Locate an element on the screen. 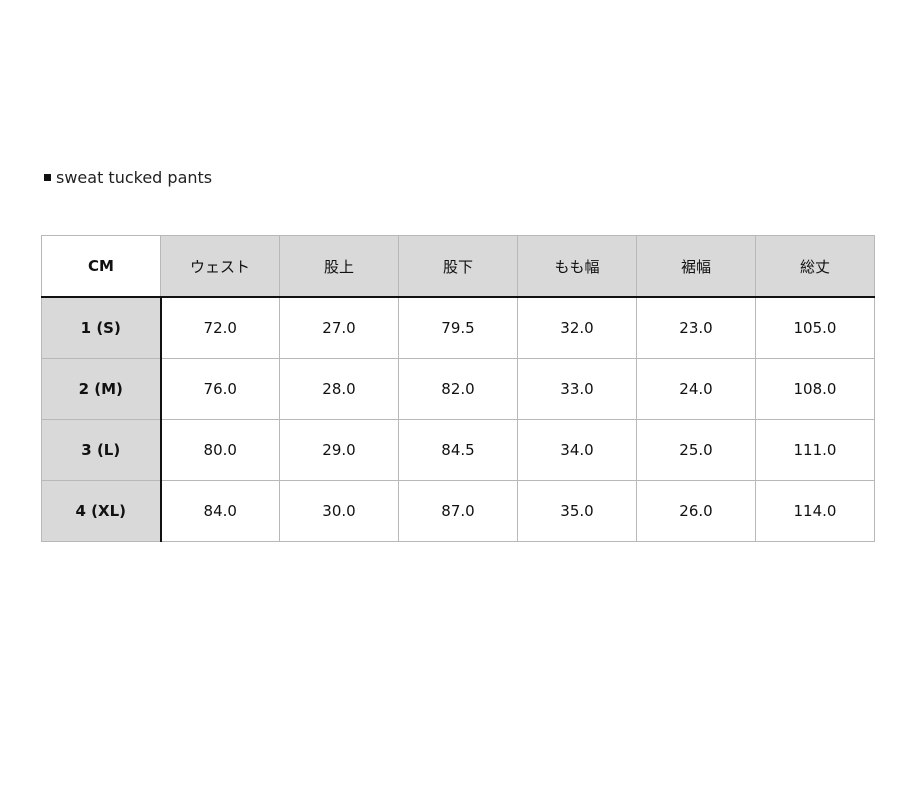 This screenshot has height=788, width=912. header-row: CM ウェスト 股上 股下 もも幅 裾幅 総丈 is located at coordinates (458, 266).